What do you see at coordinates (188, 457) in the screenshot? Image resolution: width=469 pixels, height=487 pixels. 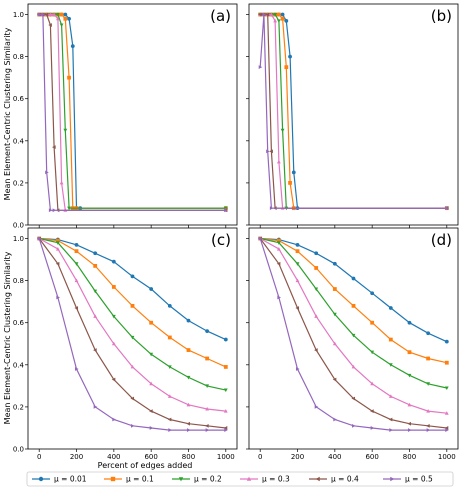 I see `x-tick-label: 800` at bounding box center [188, 457].